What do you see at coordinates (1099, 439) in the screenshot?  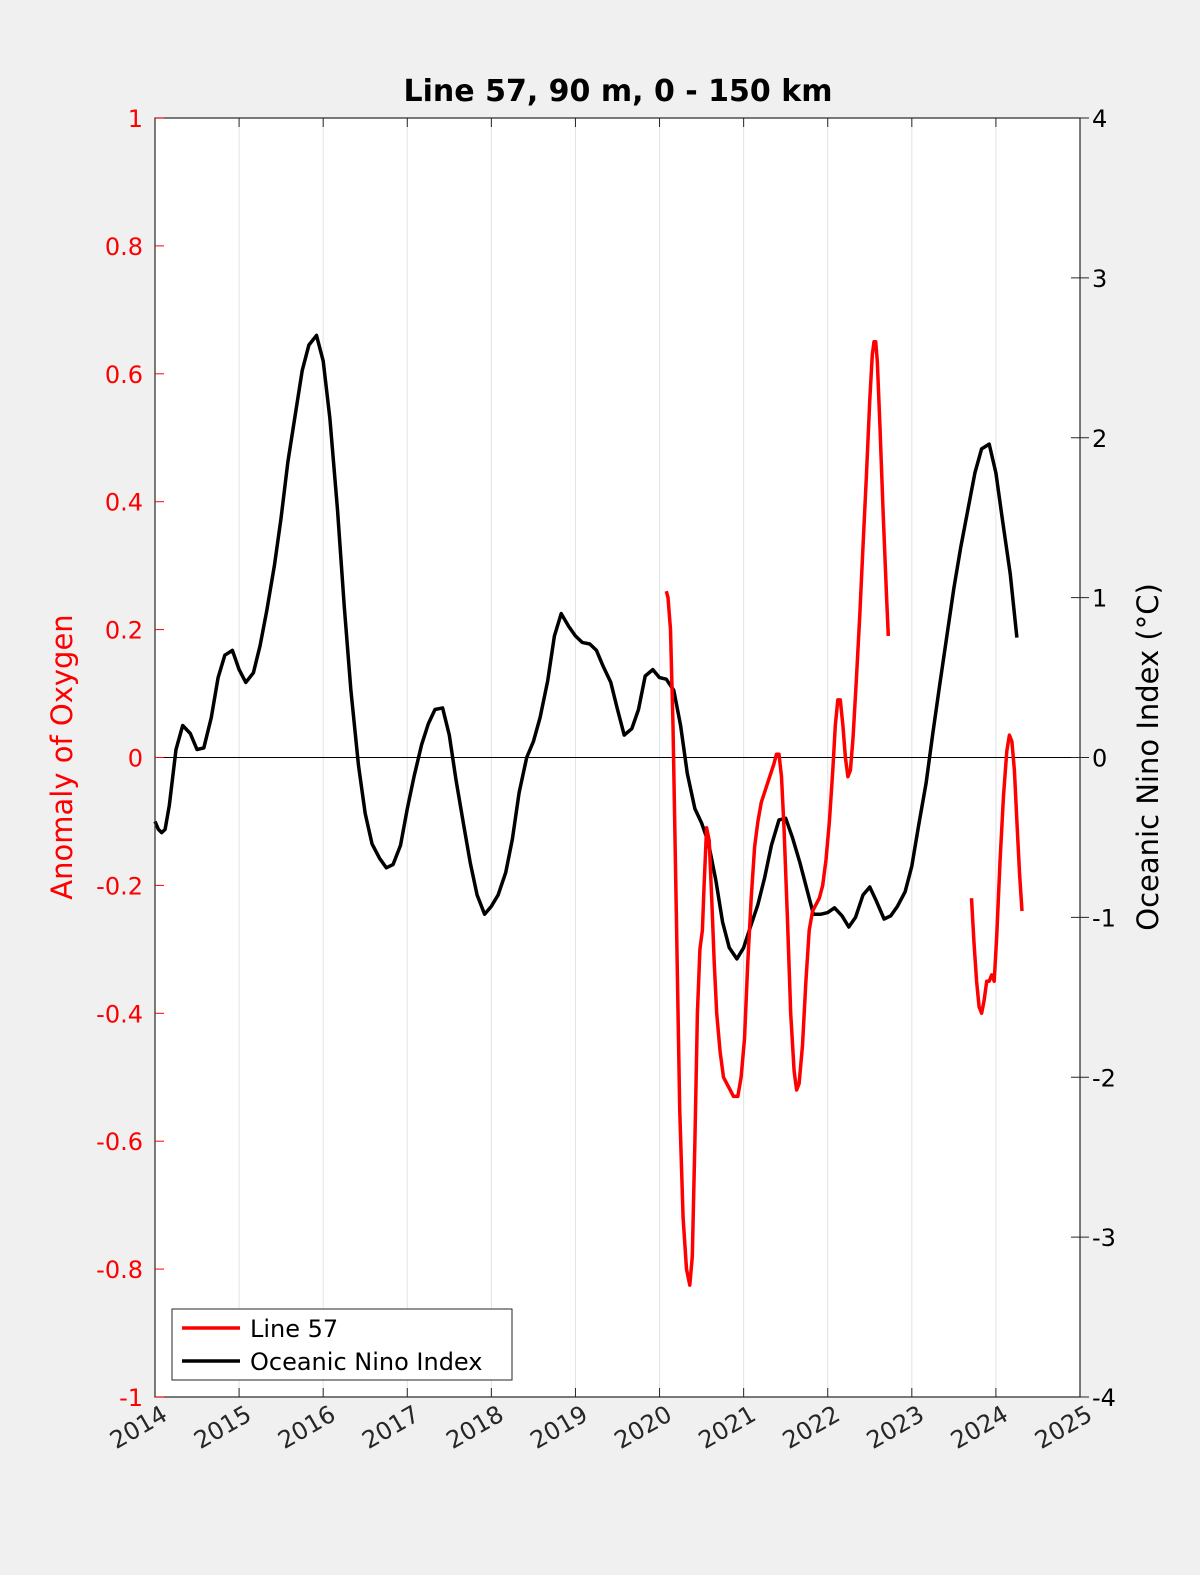 I see `y-right-tick-label: 2` at bounding box center [1099, 439].